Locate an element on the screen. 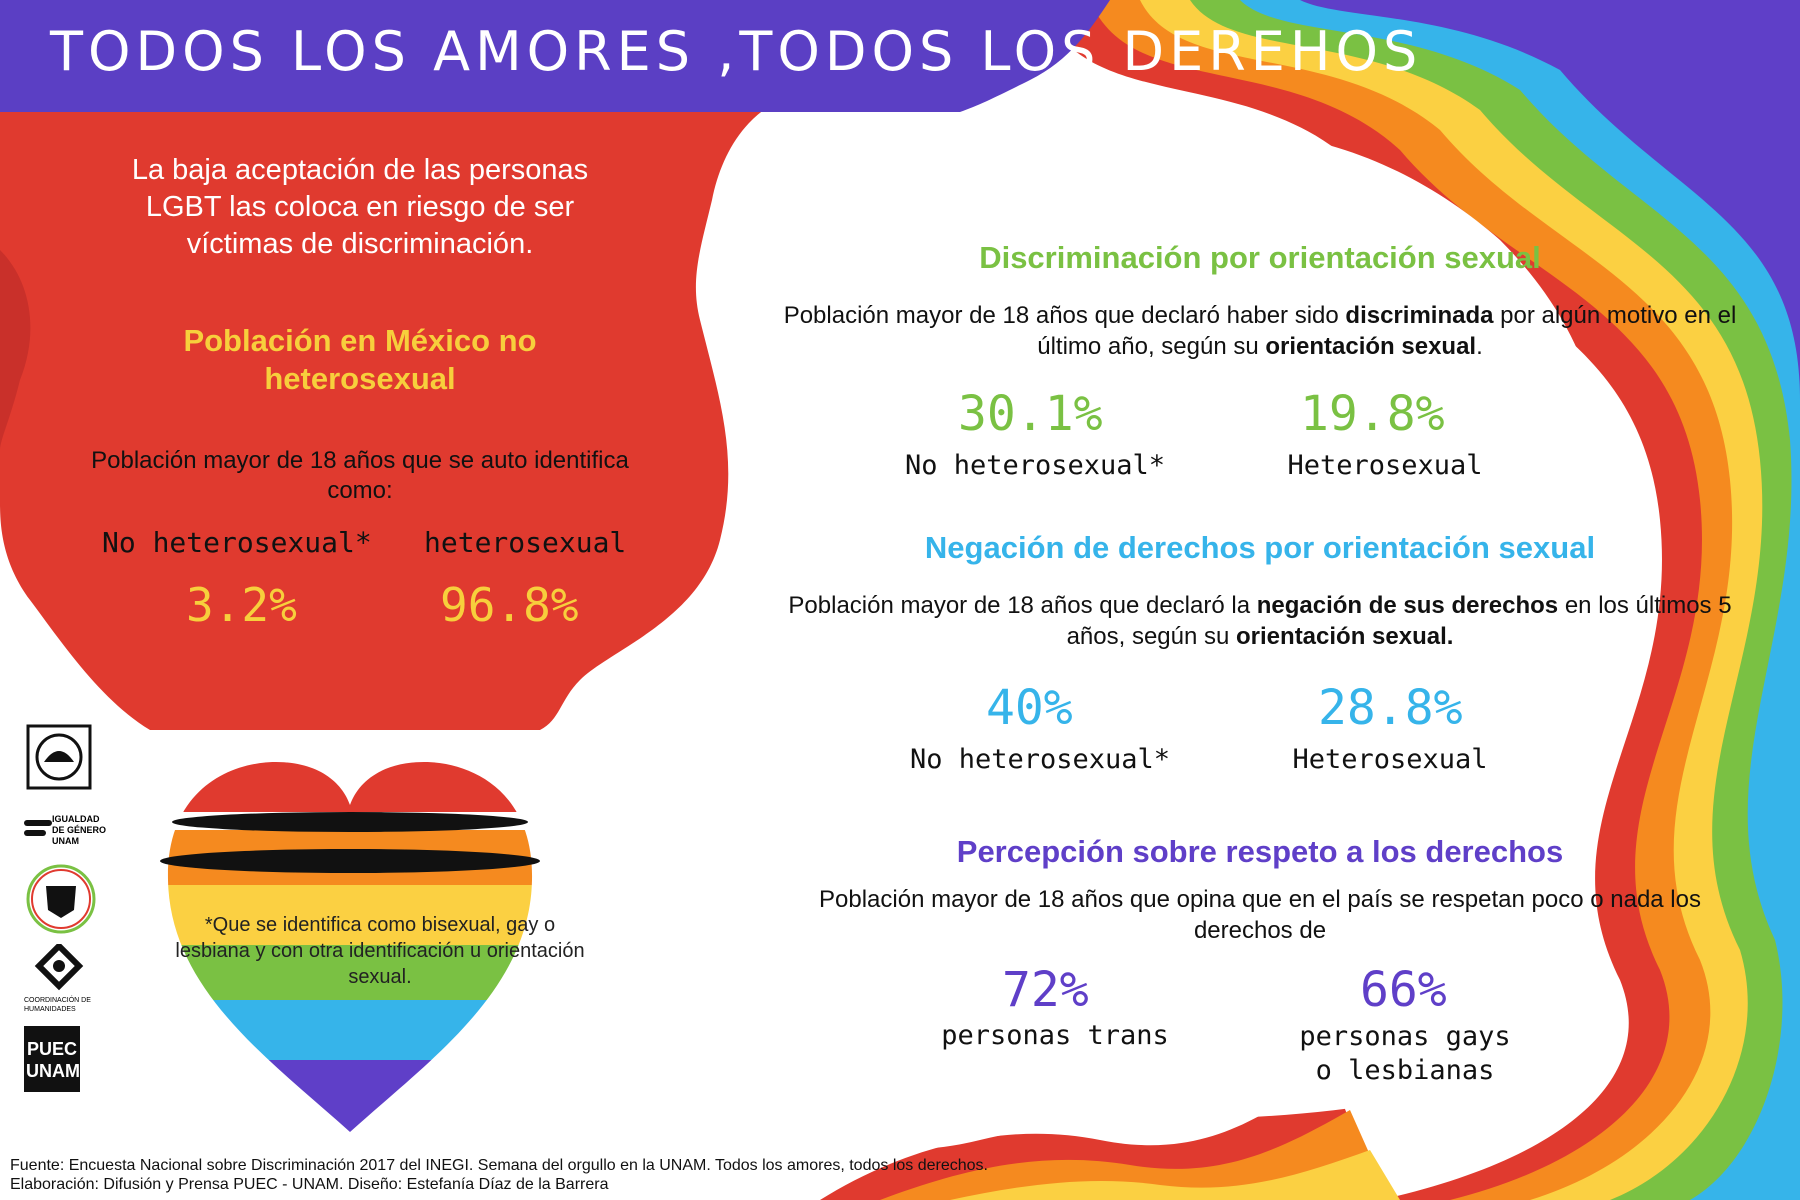 Image resolution: width=1800 pixels, height=1200 pixels. stat-value-discrimination-hetero: 19.8% is located at coordinates (1372, 414).